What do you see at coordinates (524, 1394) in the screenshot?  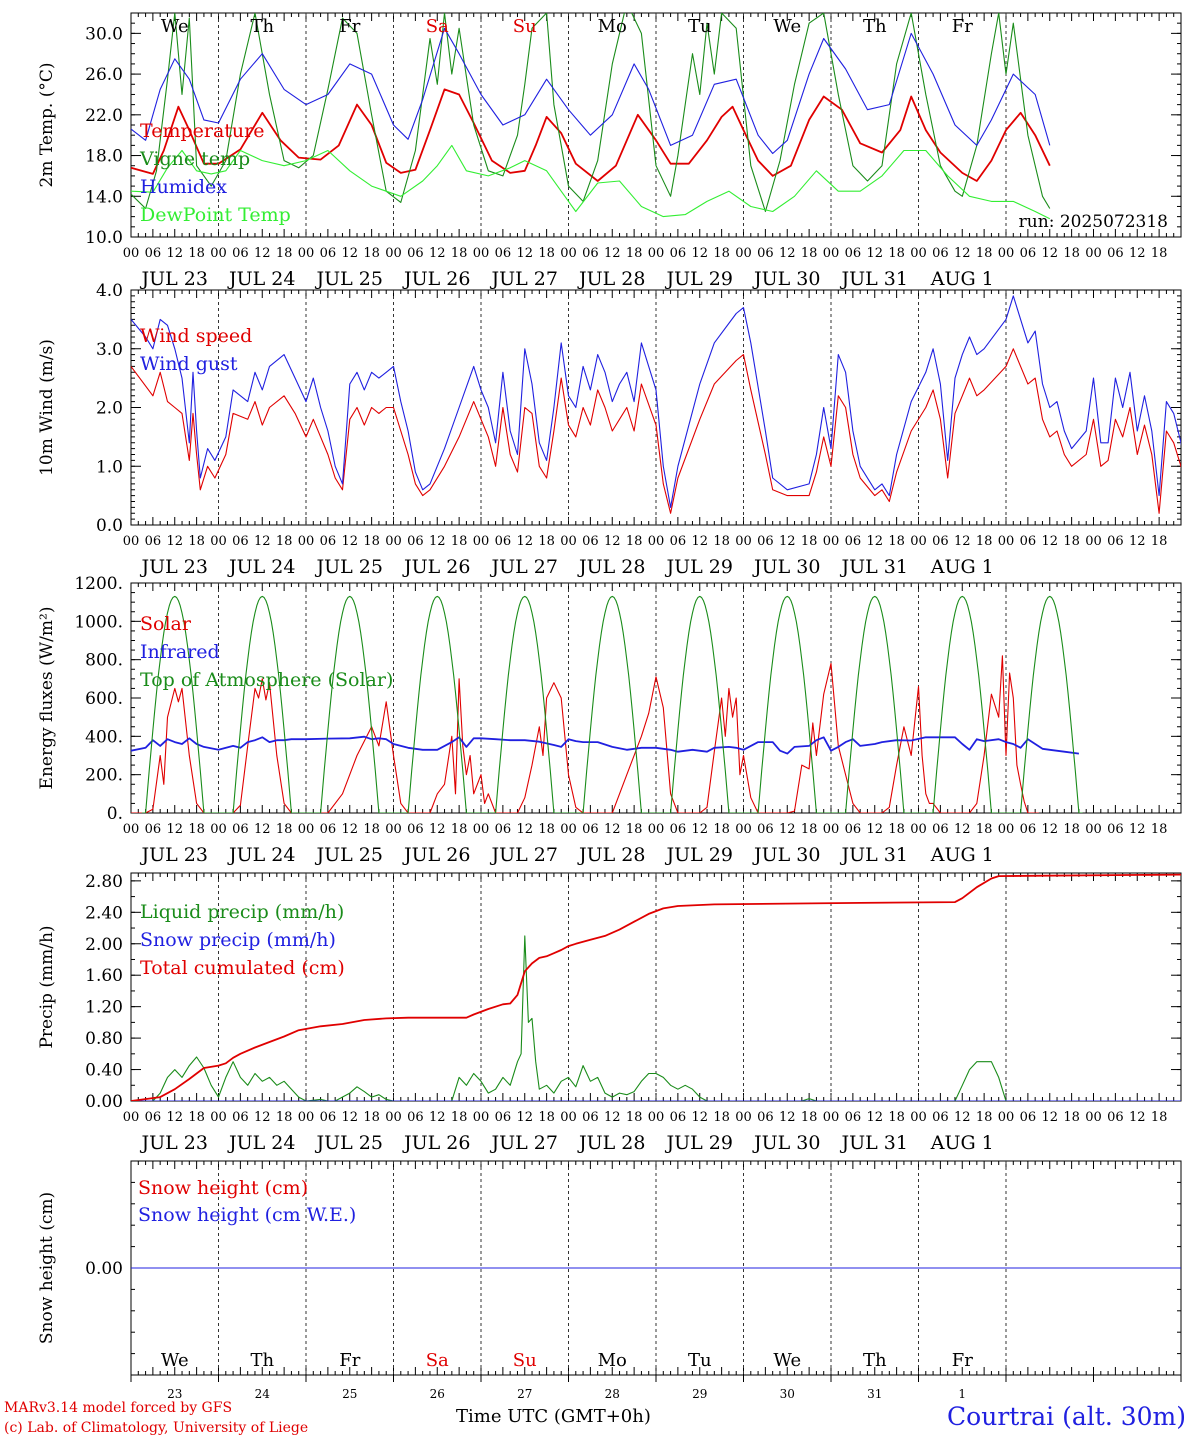 I see `day-number-label: 27` at bounding box center [524, 1394].